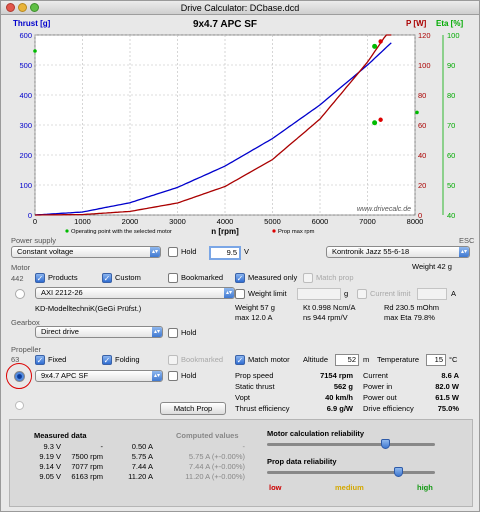 The width and height of the screenshot is (480, 512). I want to click on legend-operating-point: Operating point with the selected motor, so click(121, 232).